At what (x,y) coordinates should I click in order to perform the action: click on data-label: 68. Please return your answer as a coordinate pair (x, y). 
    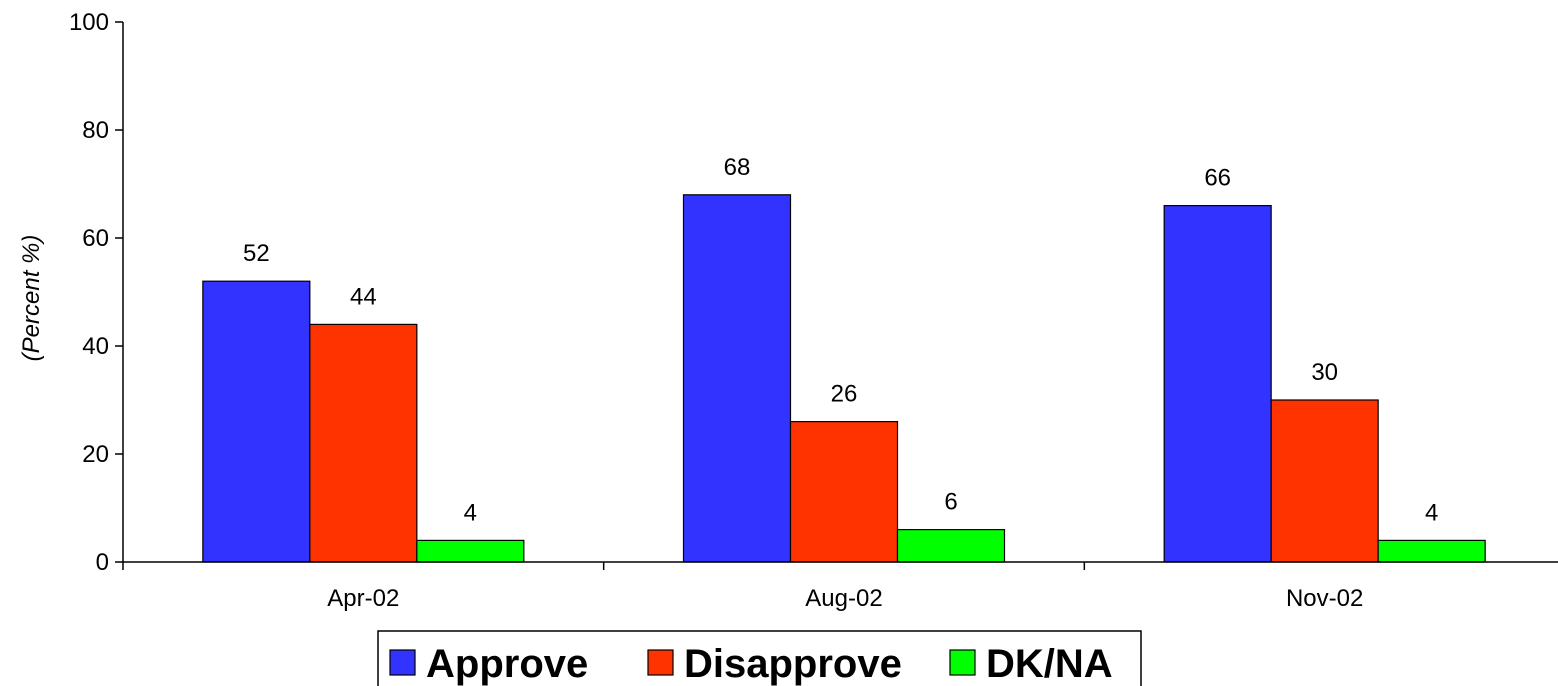
    Looking at the image, I should click on (737, 167).